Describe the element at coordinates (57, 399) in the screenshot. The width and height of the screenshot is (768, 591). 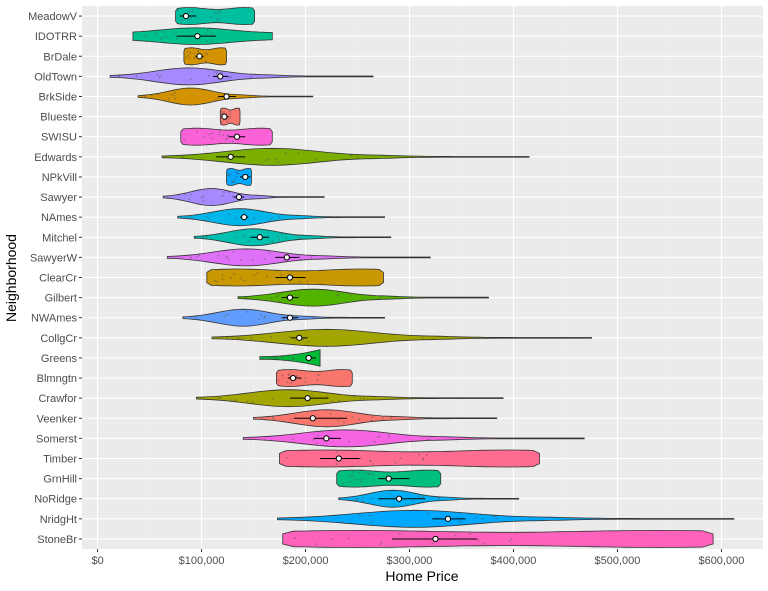
I see `y-tick-label: Crawfor` at that location.